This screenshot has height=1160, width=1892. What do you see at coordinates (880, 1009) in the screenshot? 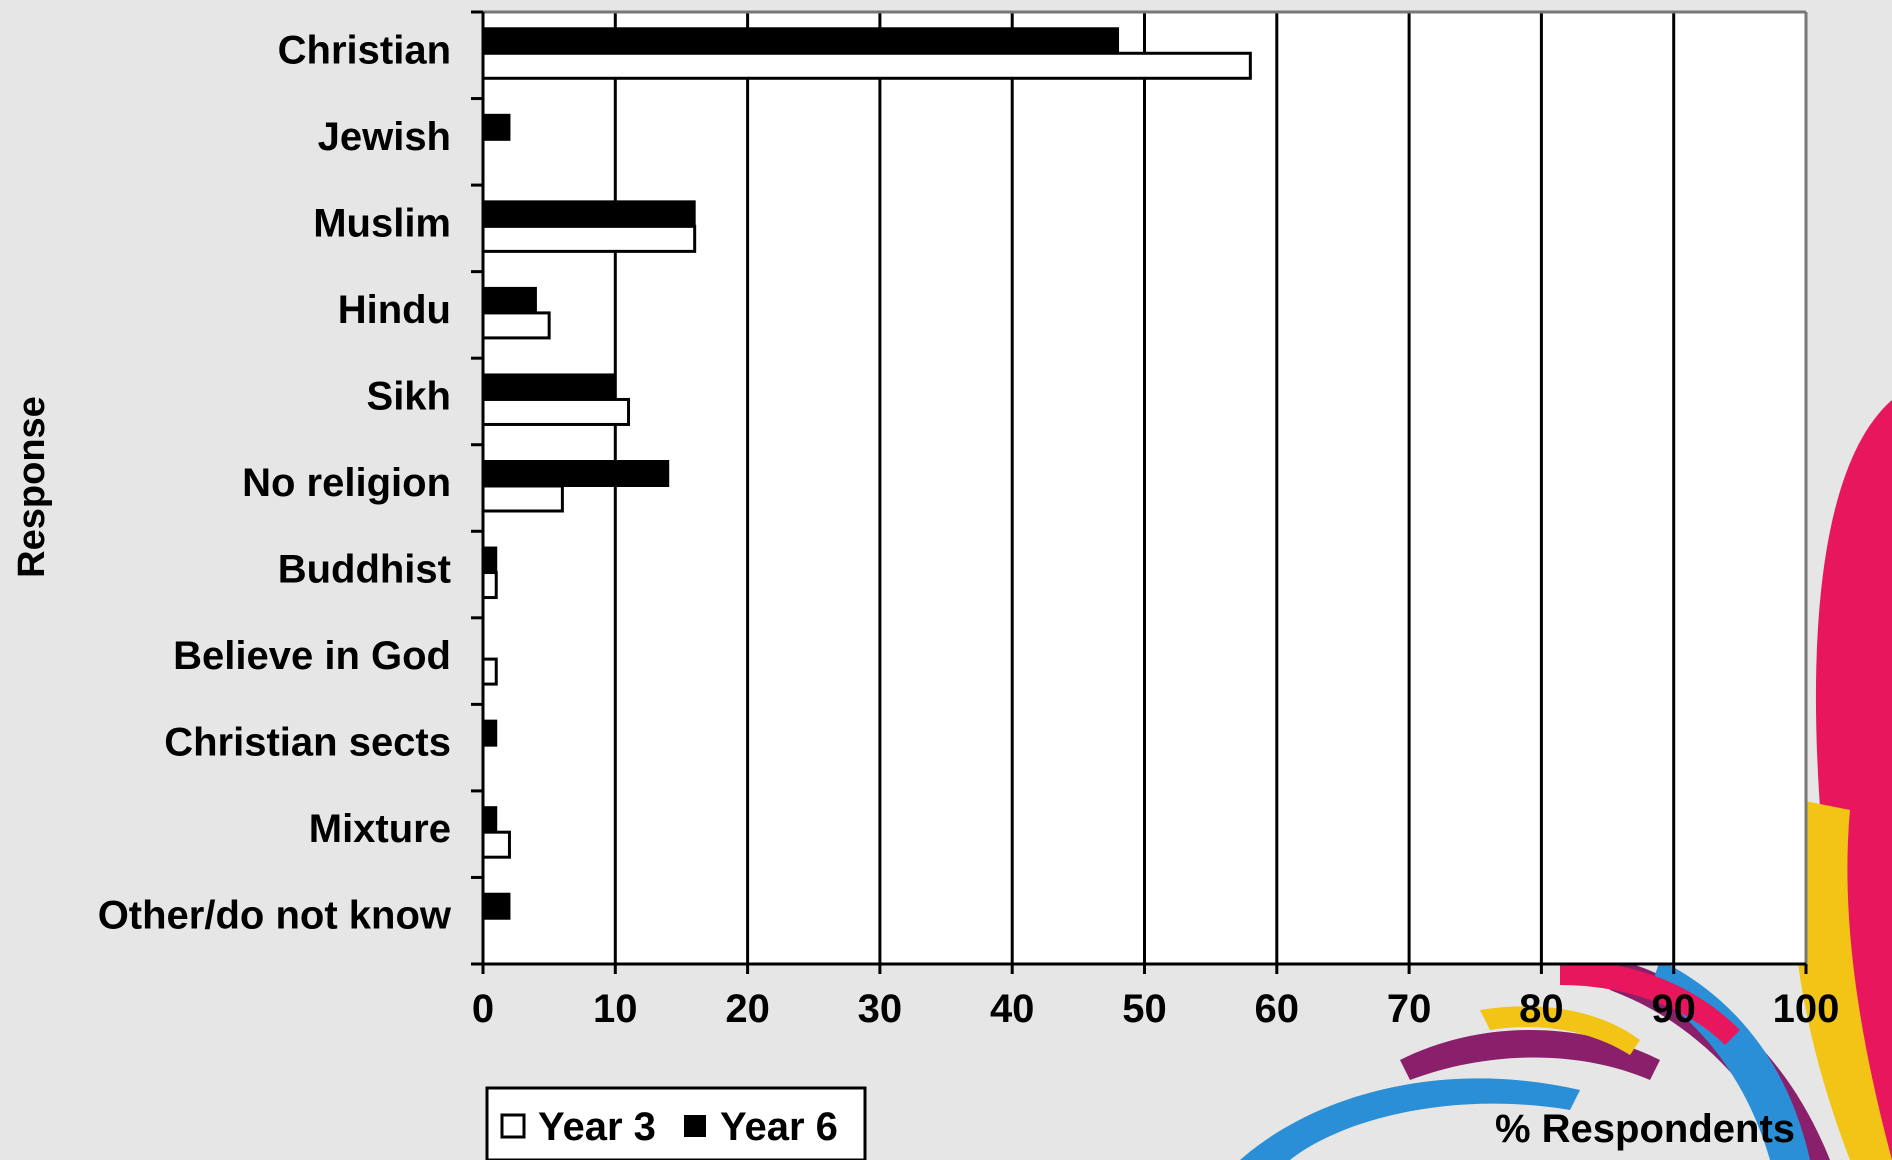
I see `x-tick-label: 30` at bounding box center [880, 1009].